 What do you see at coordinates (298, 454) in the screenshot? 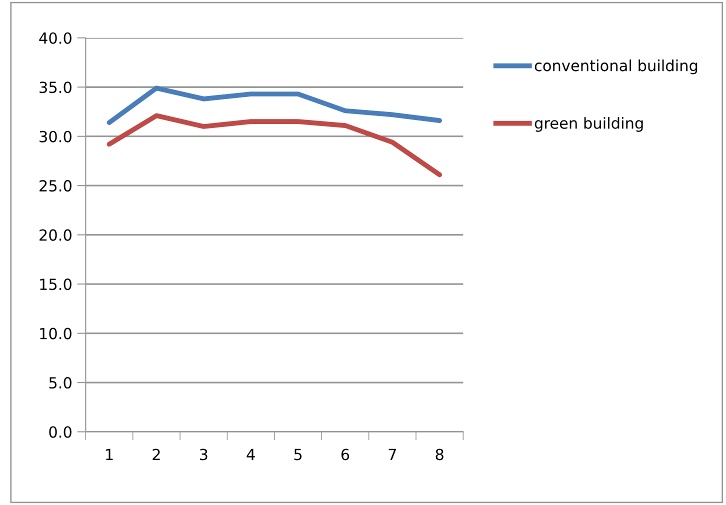
I see `x-tick-label: 5` at bounding box center [298, 454].